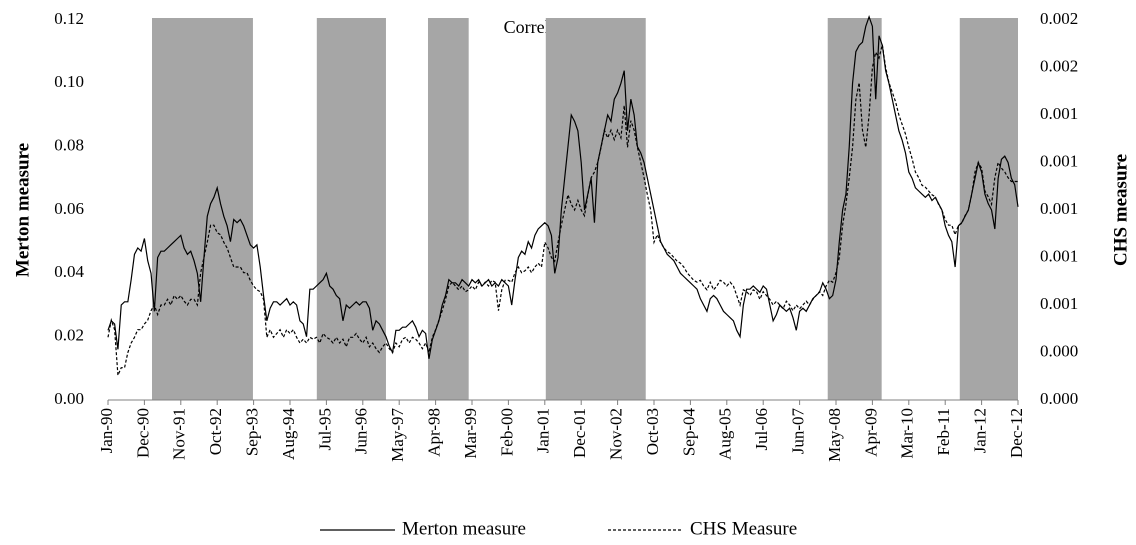  What do you see at coordinates (69, 145) in the screenshot?
I see `y-tick-label: 0.08` at bounding box center [69, 145].